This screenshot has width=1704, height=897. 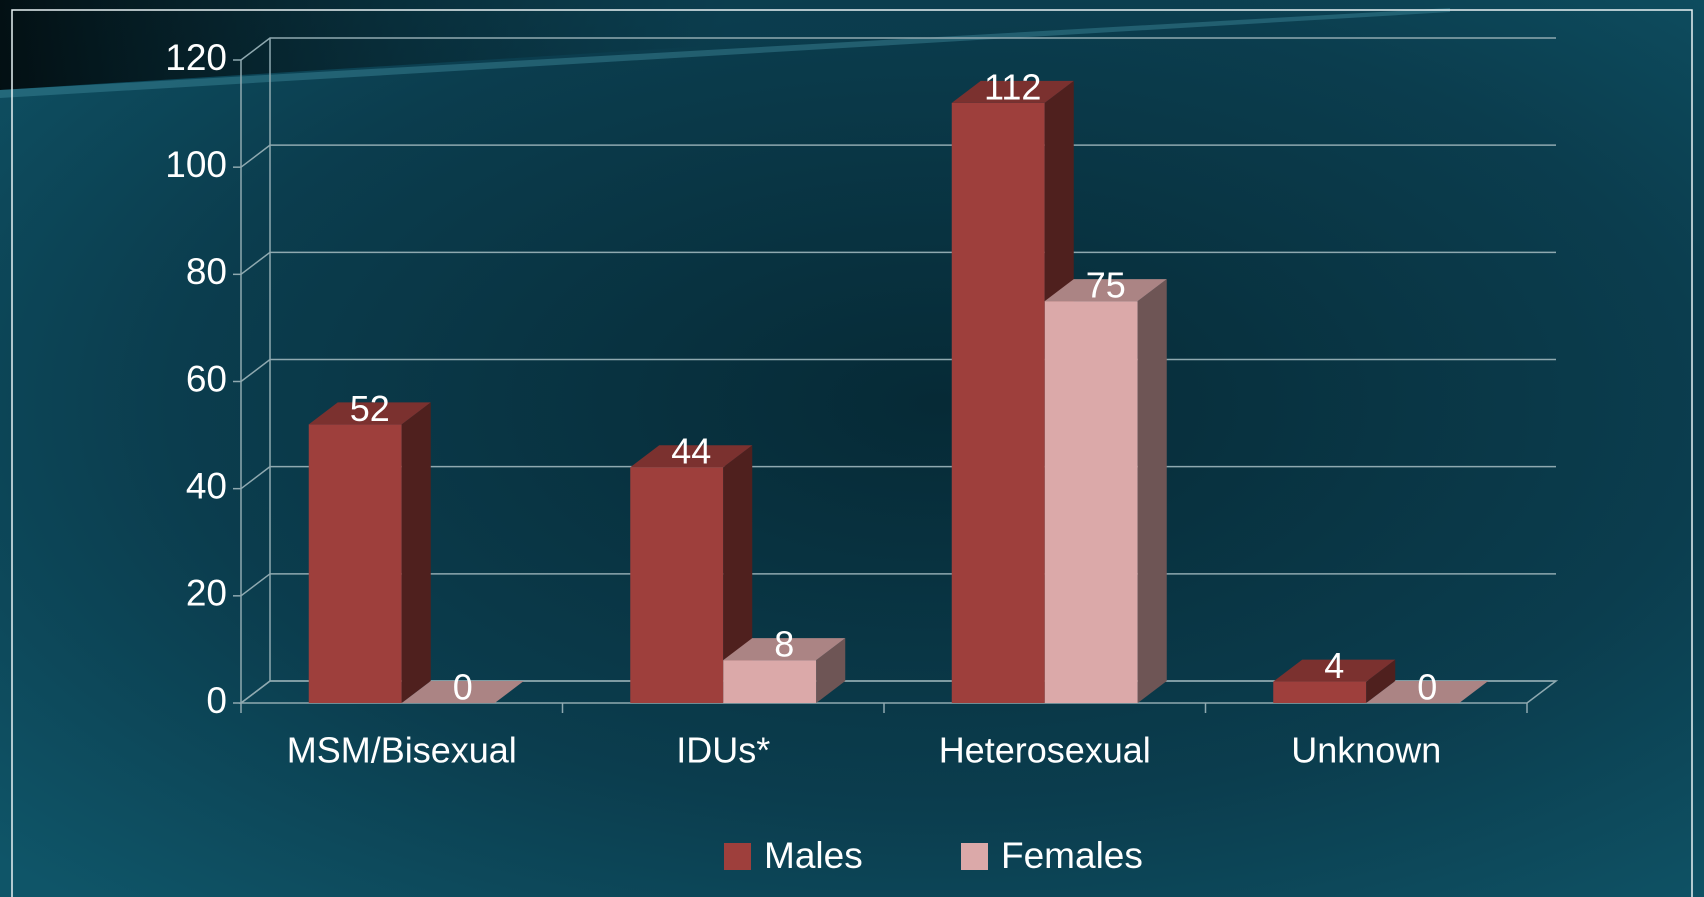 What do you see at coordinates (1012, 86) in the screenshot?
I see `data-label: 112` at bounding box center [1012, 86].